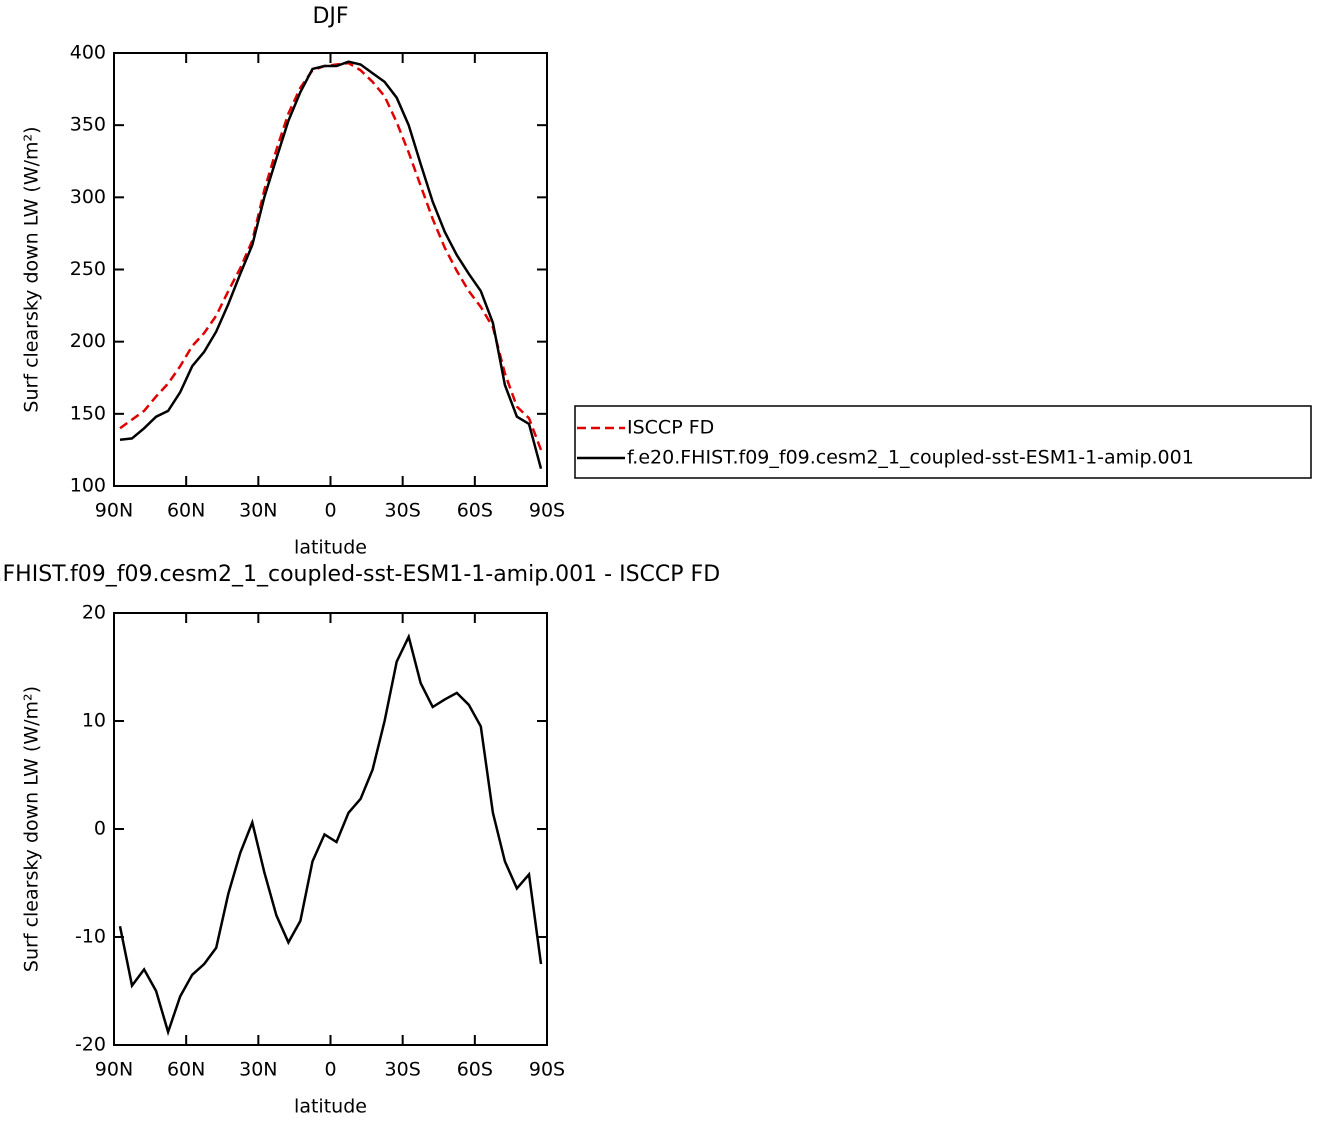 The width and height of the screenshot is (1320, 1121). I want to click on y-tick-label: 300, so click(88, 197).